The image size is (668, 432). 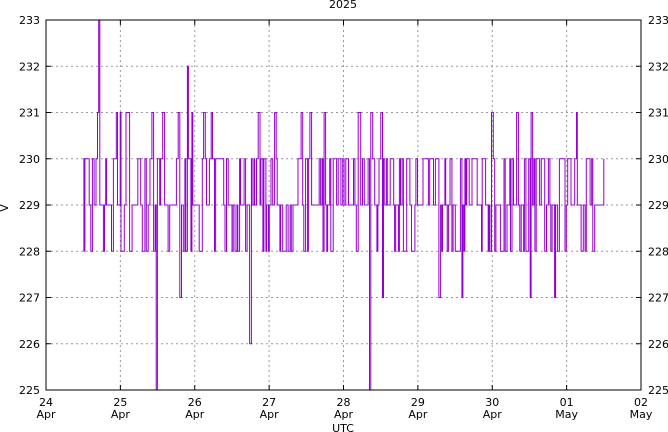 I want to click on y-tick-label-right: 229, so click(x=658, y=205).